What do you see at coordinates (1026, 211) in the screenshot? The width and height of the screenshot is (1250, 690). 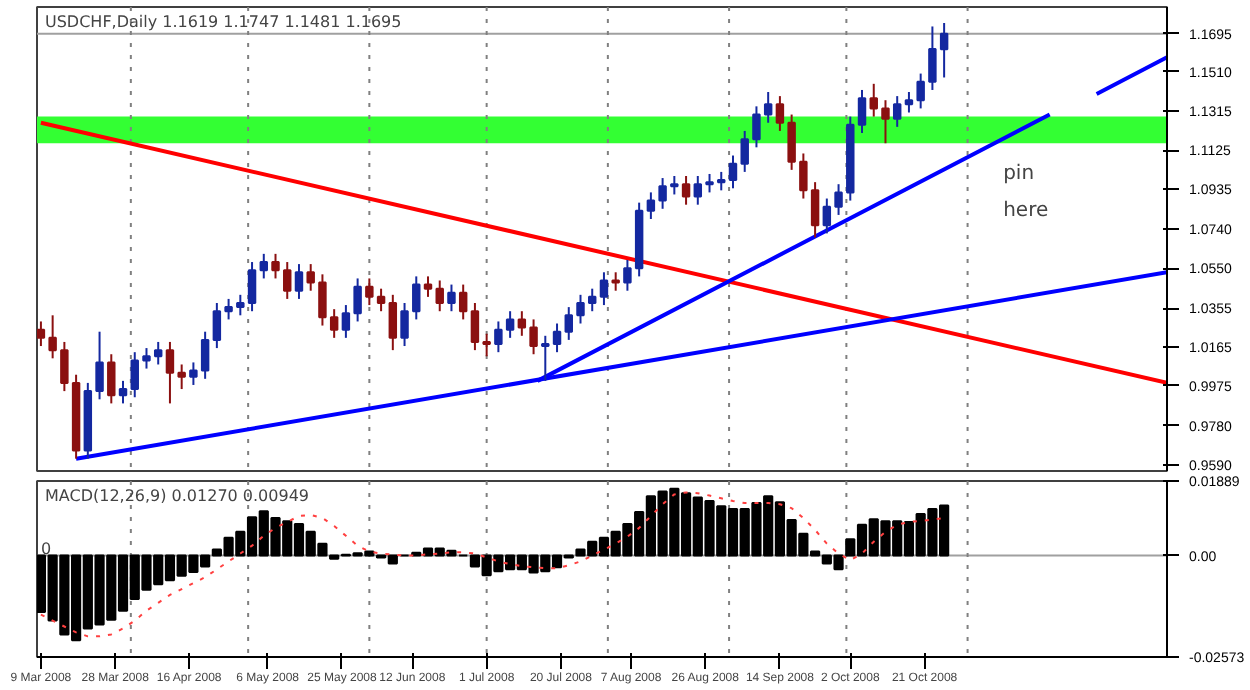 I see `annotation: here` at bounding box center [1026, 211].